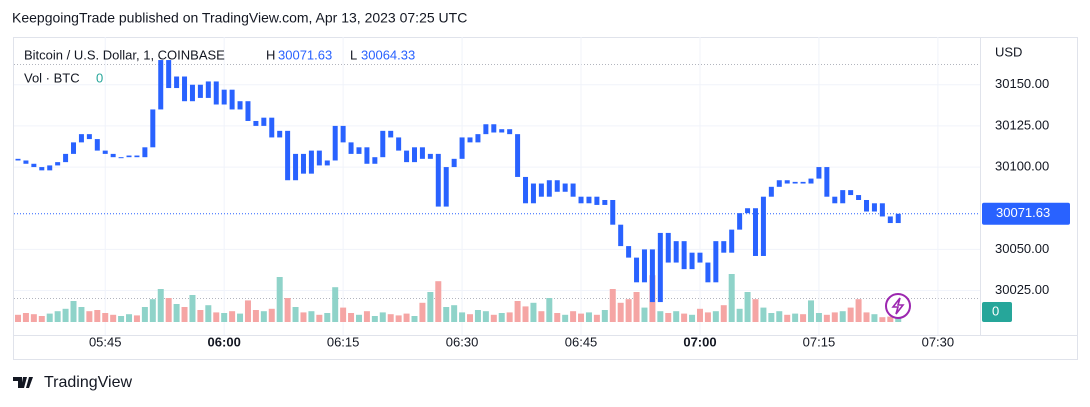 The image size is (1090, 407). Describe the element at coordinates (581, 341) in the screenshot. I see `x-tick-label: 06:45` at that location.